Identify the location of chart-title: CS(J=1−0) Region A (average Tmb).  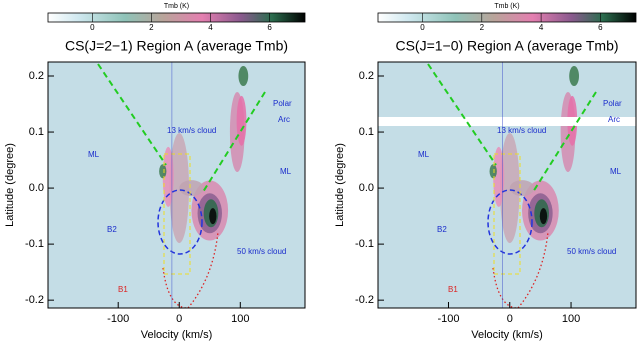
(506, 46).